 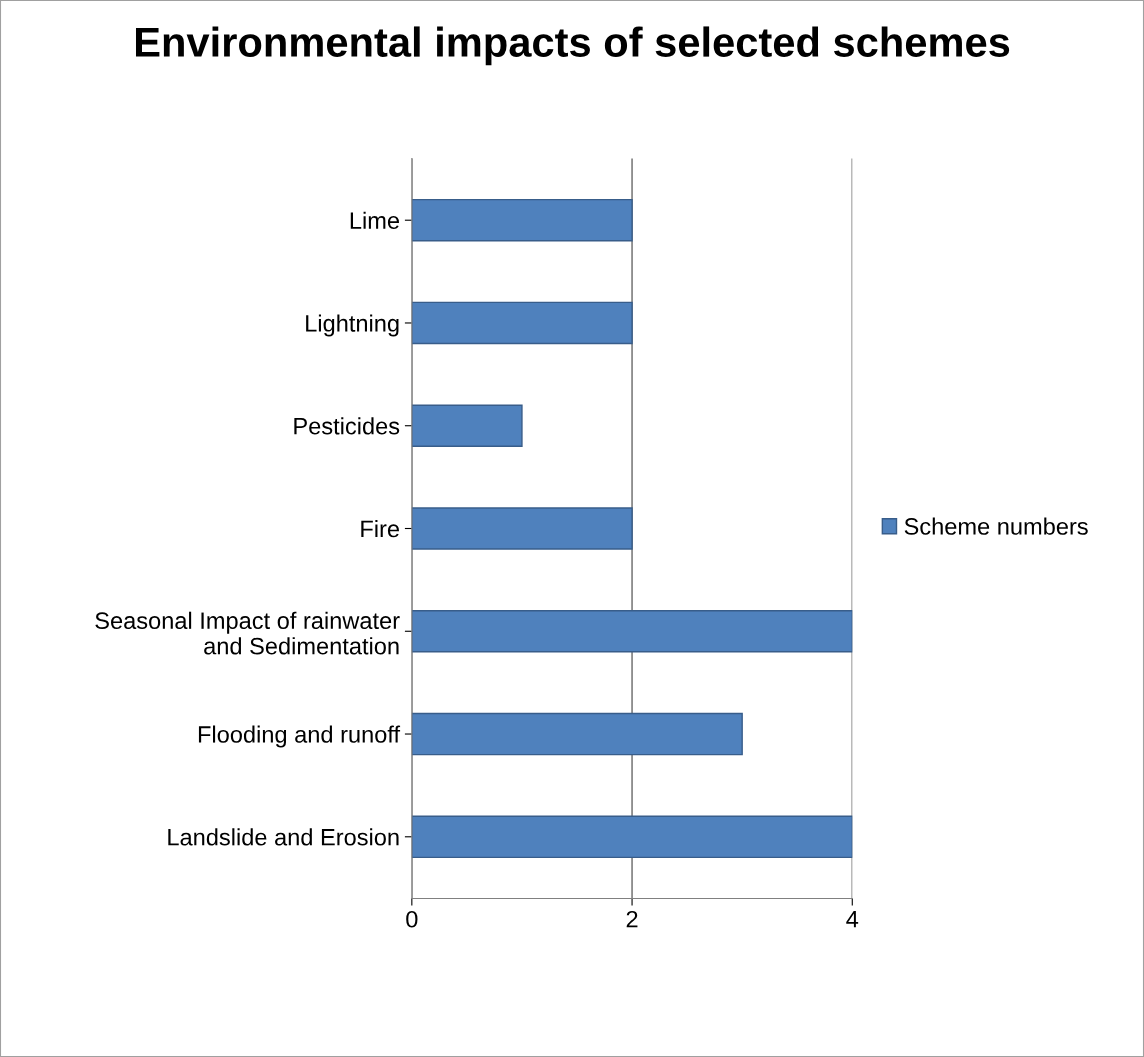 What do you see at coordinates (347, 426) in the screenshot?
I see `y-tick-label: Pesticides` at bounding box center [347, 426].